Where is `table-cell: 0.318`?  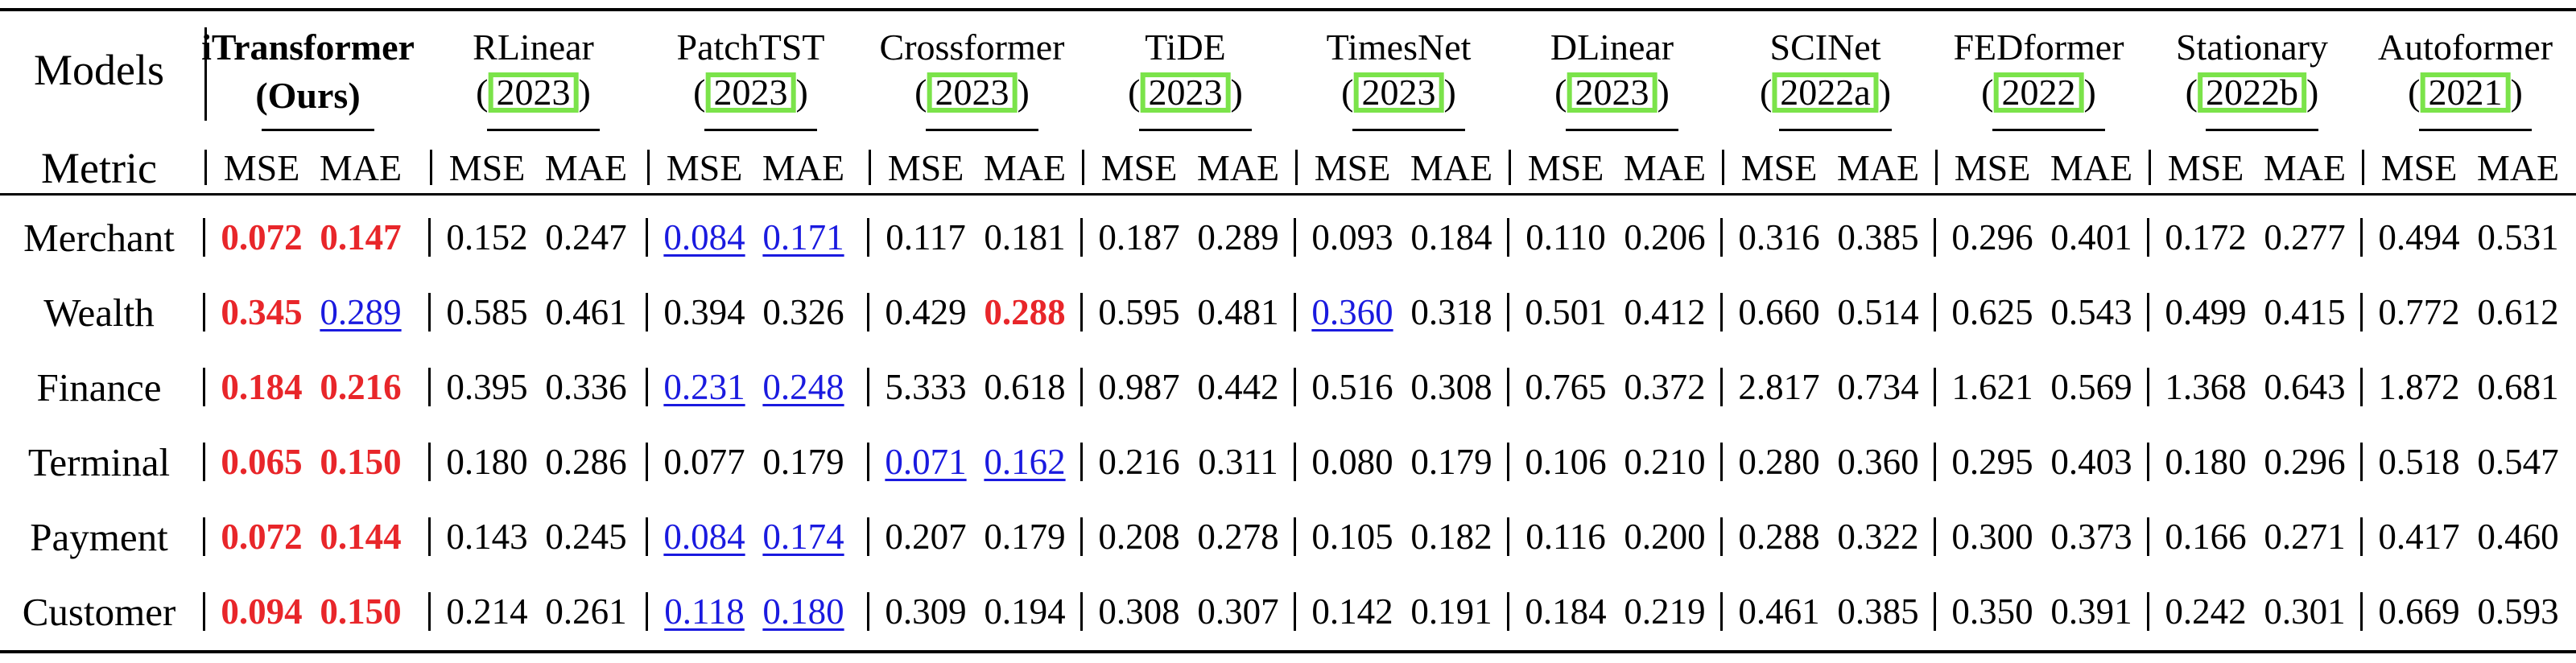
table-cell: 0.318 is located at coordinates (1451, 312).